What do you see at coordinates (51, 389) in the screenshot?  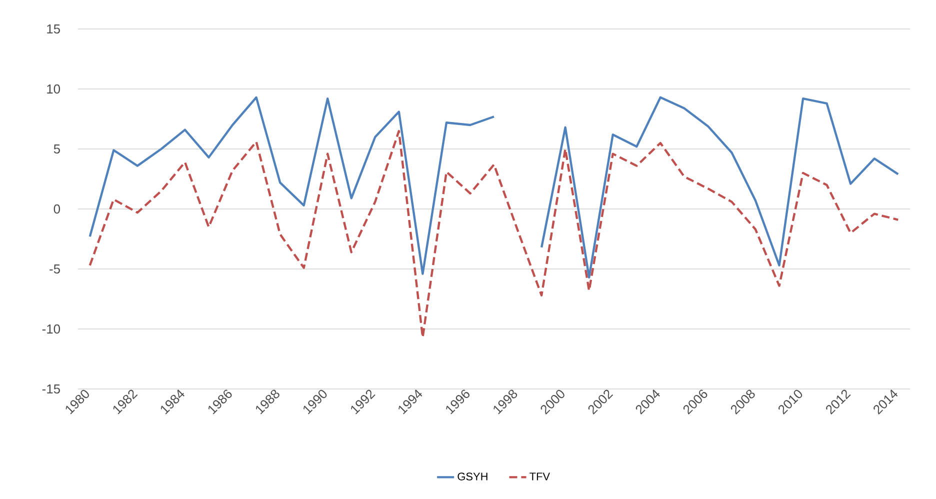 I see `y-tick-label: -15` at bounding box center [51, 389].